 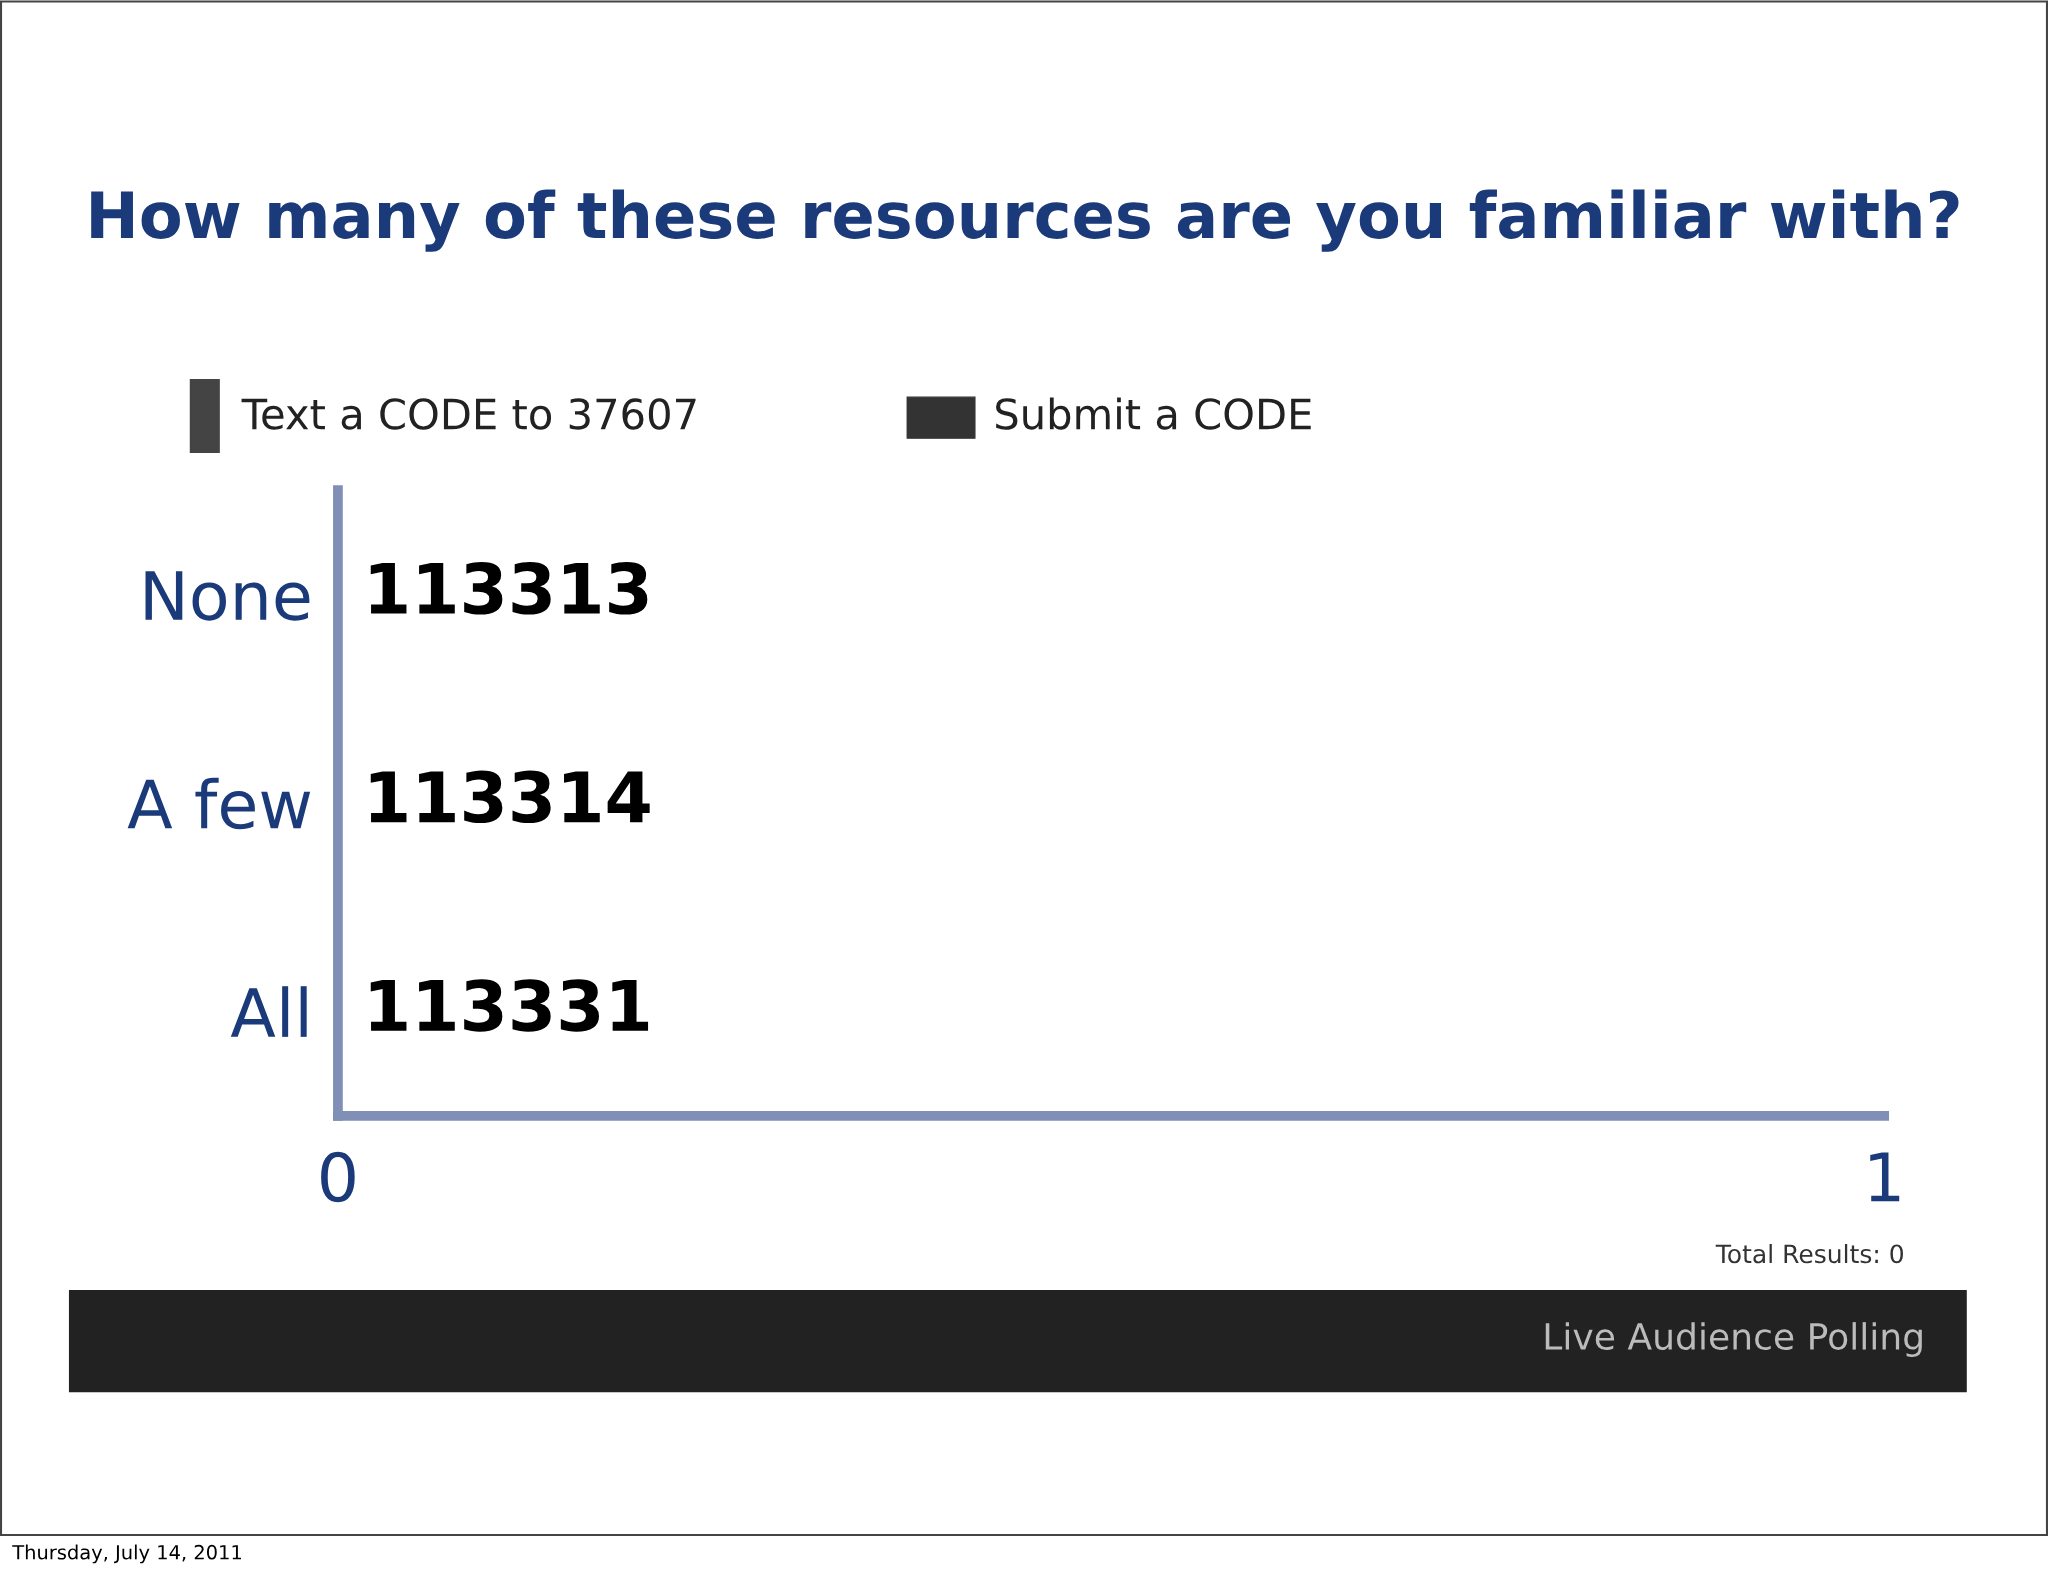 What do you see at coordinates (268, 1011) in the screenshot?
I see `y-tick-label: All` at bounding box center [268, 1011].